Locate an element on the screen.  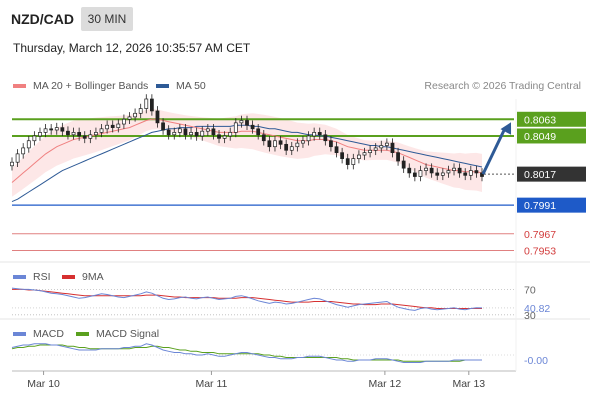
legend-ma50: MA 50 is located at coordinates (181, 86).